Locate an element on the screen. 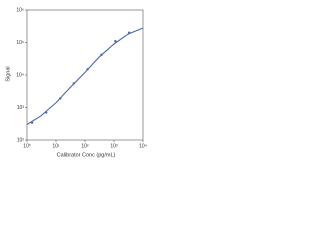 The width and height of the screenshot is (320, 240). y-tick-label: 10⁴ is located at coordinates (20, 75).